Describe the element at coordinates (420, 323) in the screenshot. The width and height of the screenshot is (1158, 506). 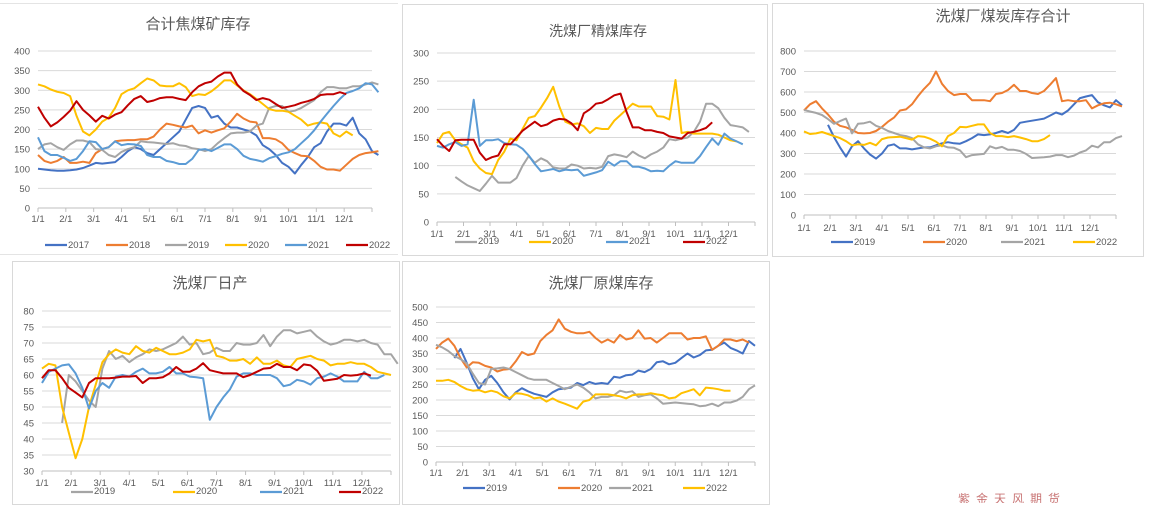
I see `y-tick-label: 450` at that location.